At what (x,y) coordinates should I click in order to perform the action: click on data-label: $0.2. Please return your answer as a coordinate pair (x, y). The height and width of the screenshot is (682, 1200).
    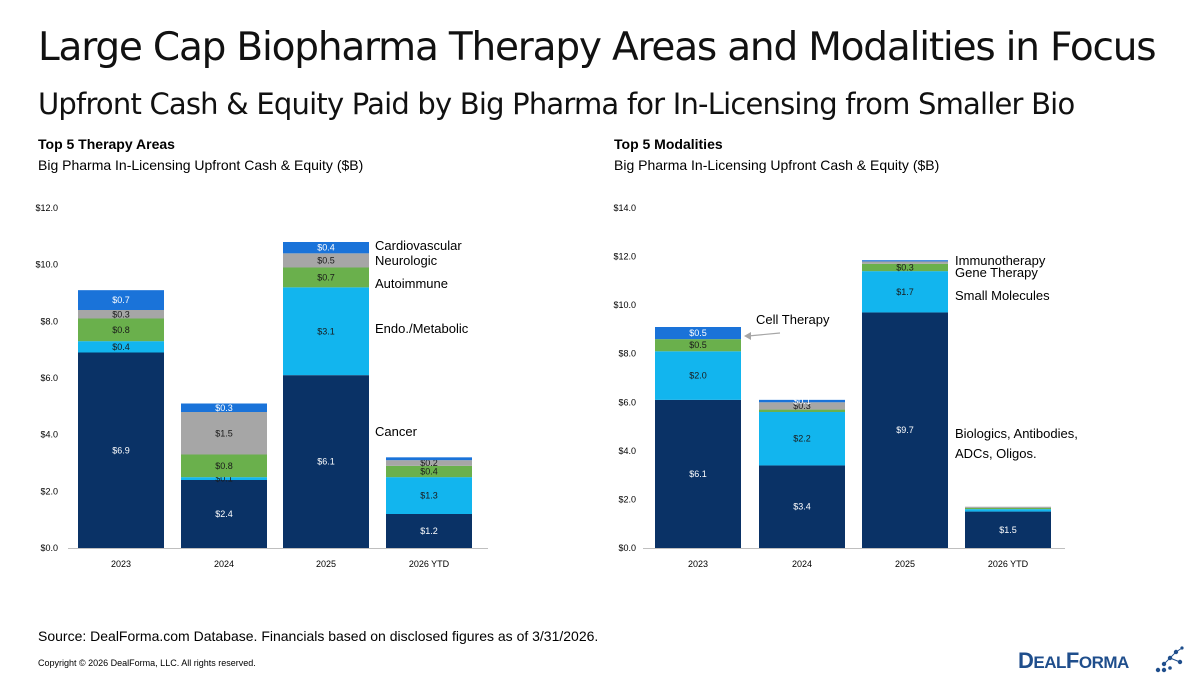
    Looking at the image, I should click on (429, 463).